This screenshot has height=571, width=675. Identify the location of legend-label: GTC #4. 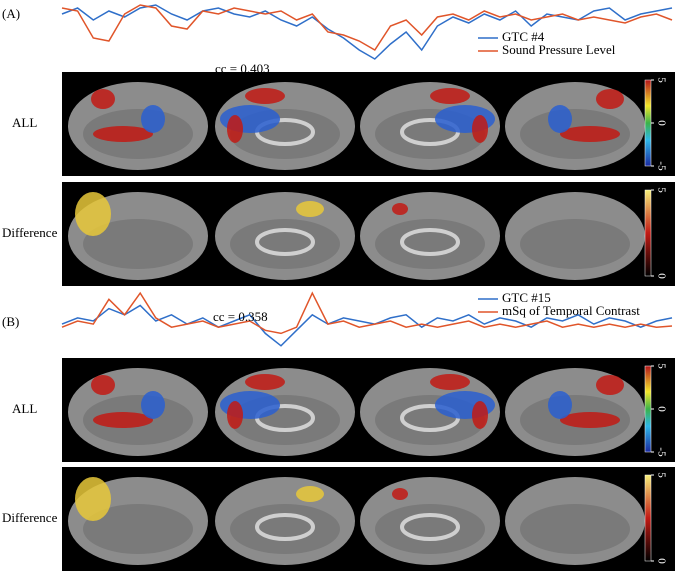
(523, 36).